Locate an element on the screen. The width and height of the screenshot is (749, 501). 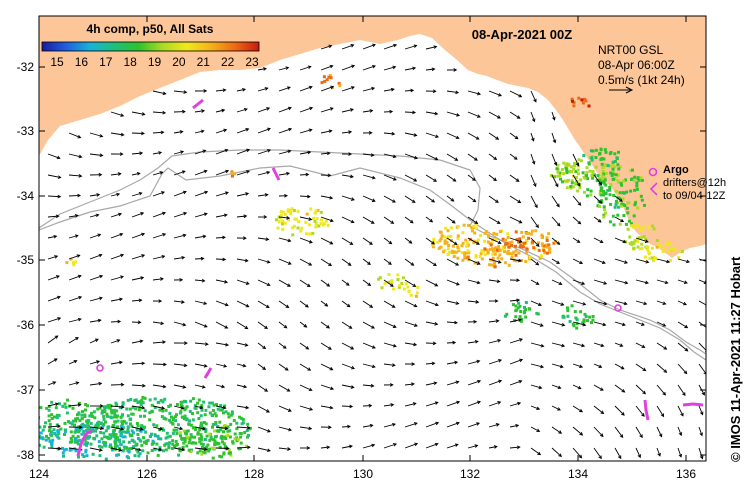
colorbar-tick-label: 19 is located at coordinates (155, 62).